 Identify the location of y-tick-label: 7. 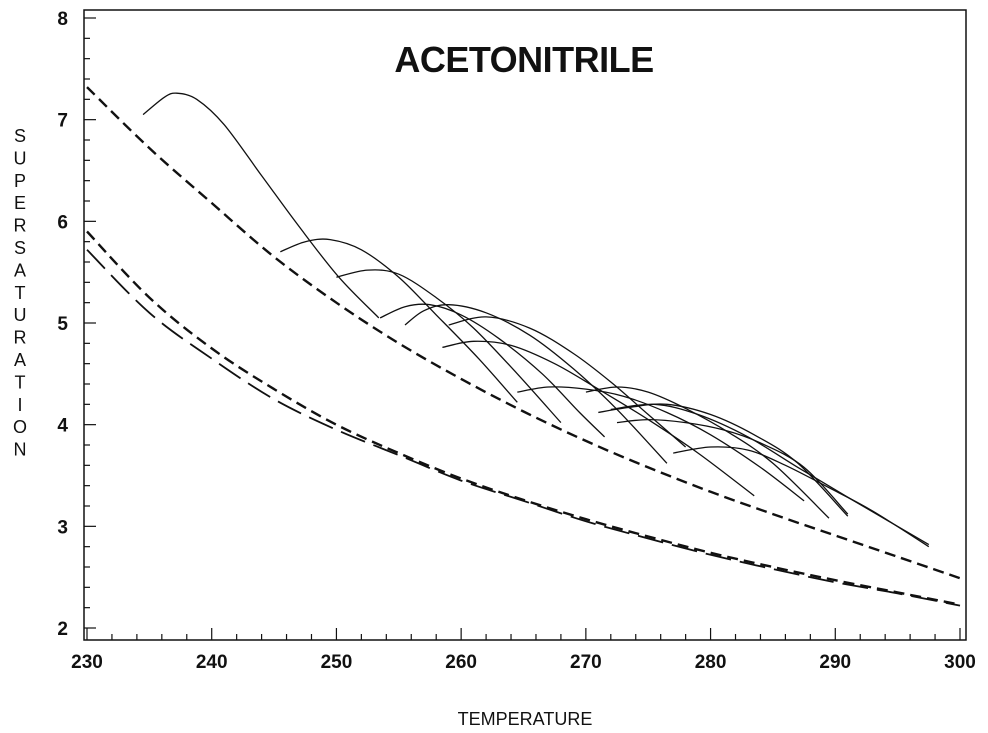
(62, 121).